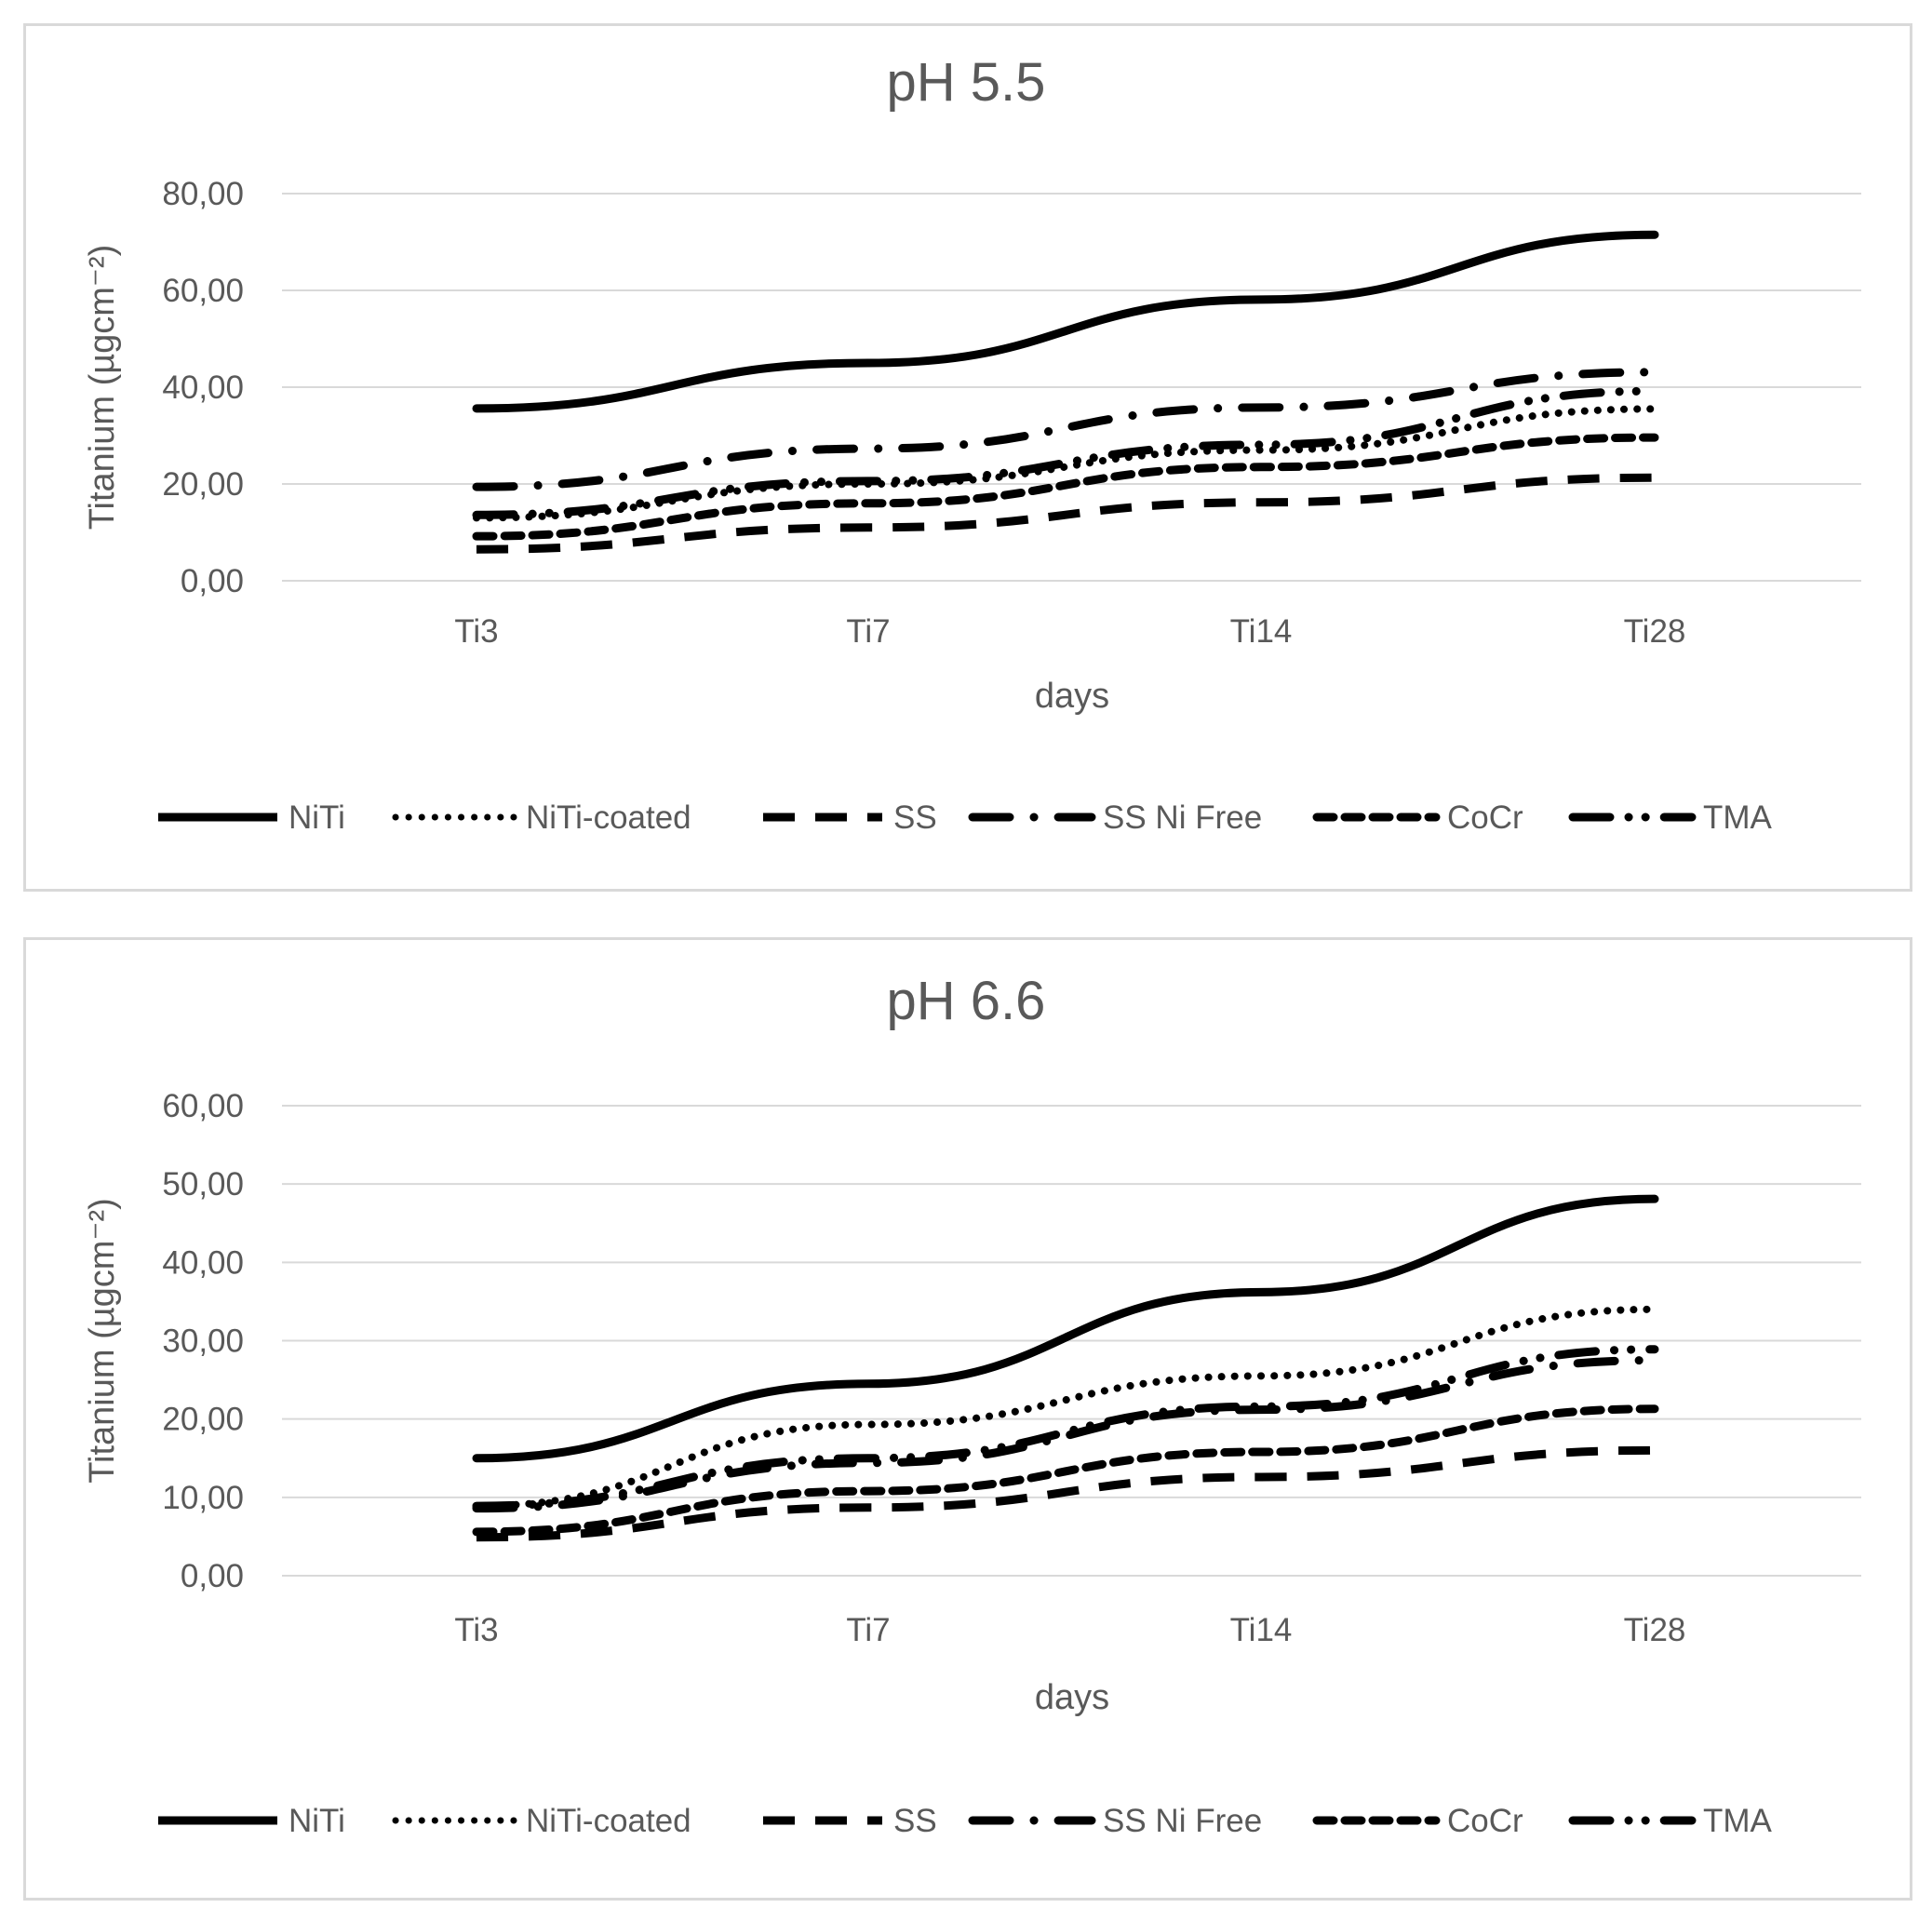  Describe the element at coordinates (966, 1001) in the screenshot. I see `chart-title: pH 6.6` at that location.